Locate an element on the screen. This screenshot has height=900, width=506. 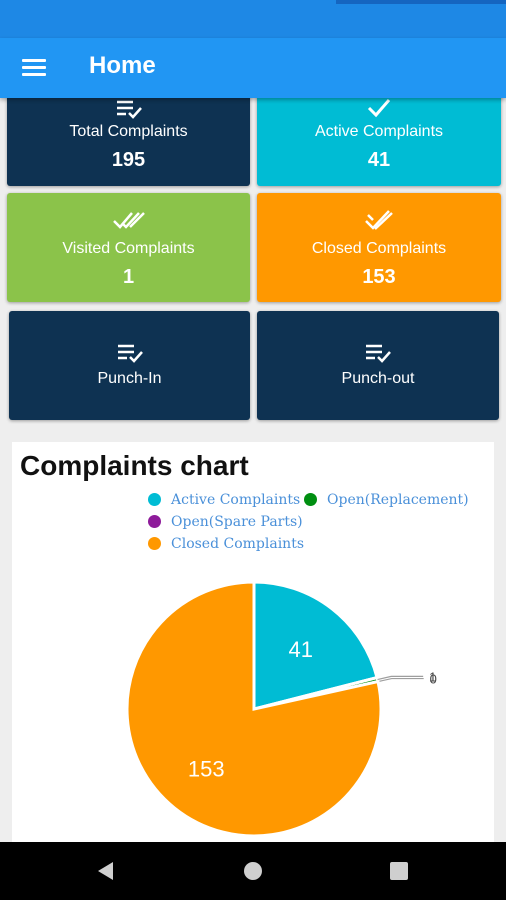
app-bar: Home is located at coordinates (253, 68).